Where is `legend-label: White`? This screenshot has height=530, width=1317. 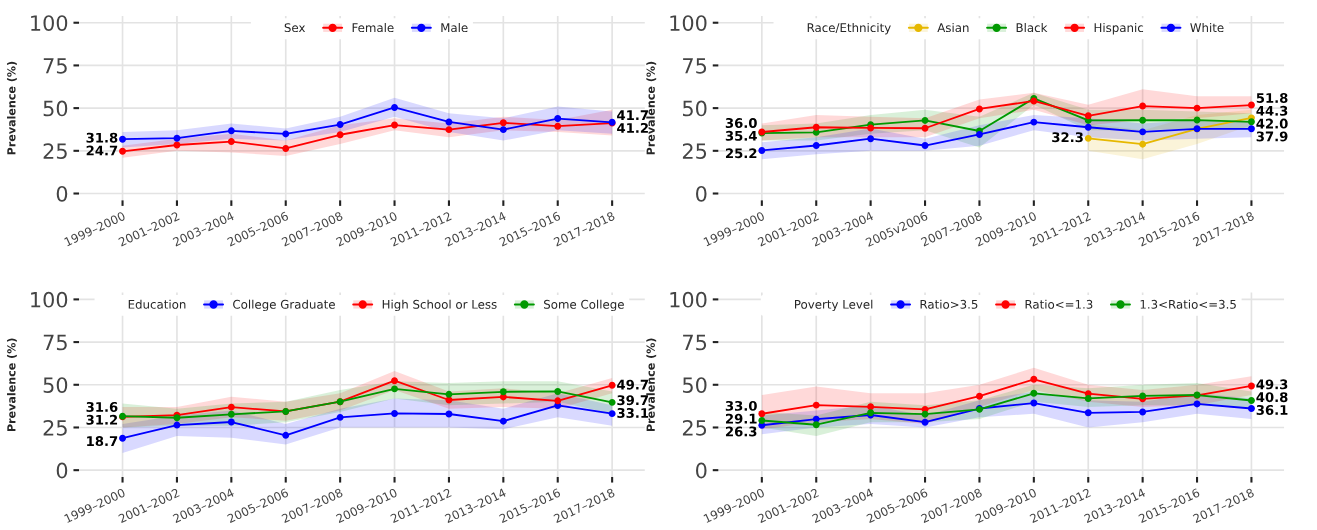 legend-label: White is located at coordinates (1207, 27).